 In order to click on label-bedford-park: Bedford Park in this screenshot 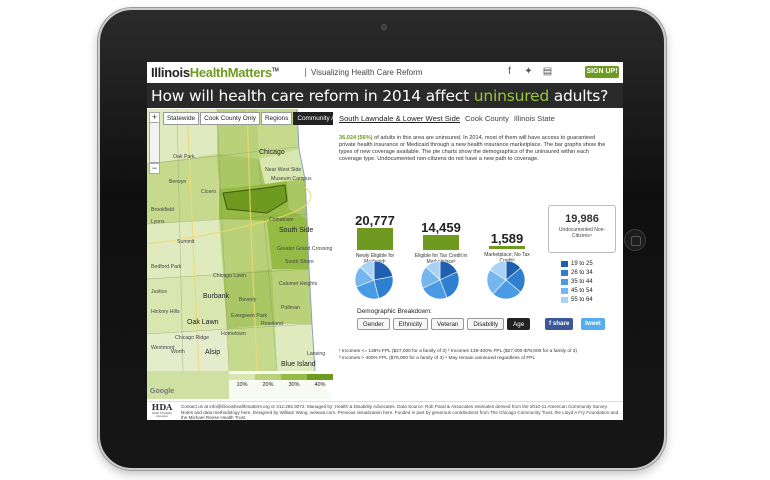, I will do `click(166, 267)`.